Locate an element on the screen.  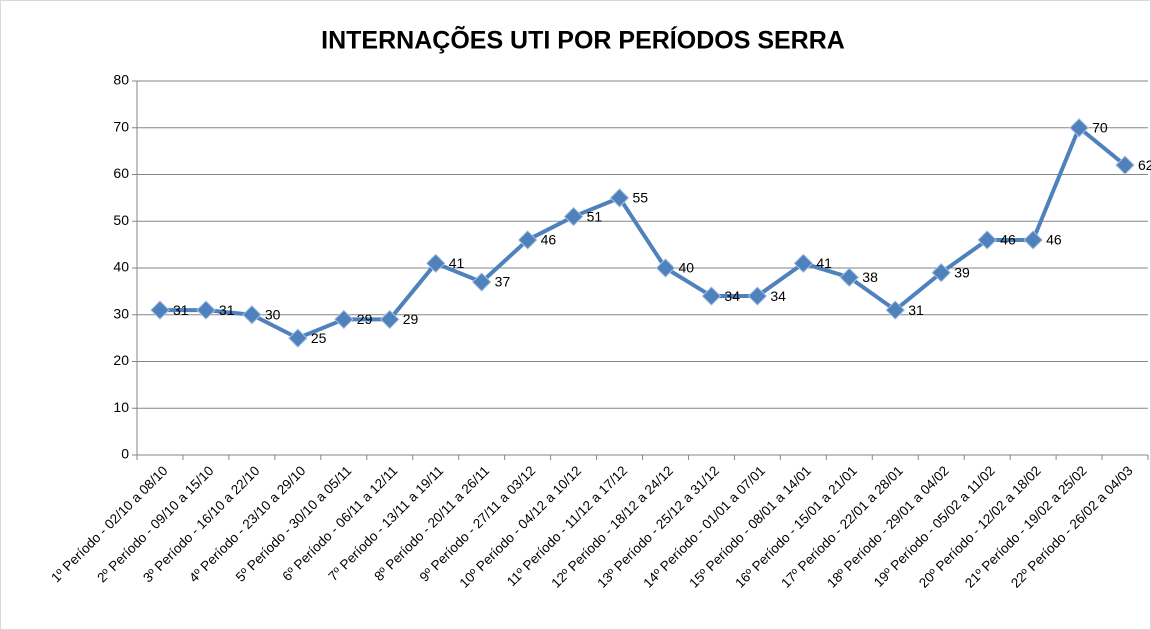
y-tick-label: 10 is located at coordinates (121, 407).